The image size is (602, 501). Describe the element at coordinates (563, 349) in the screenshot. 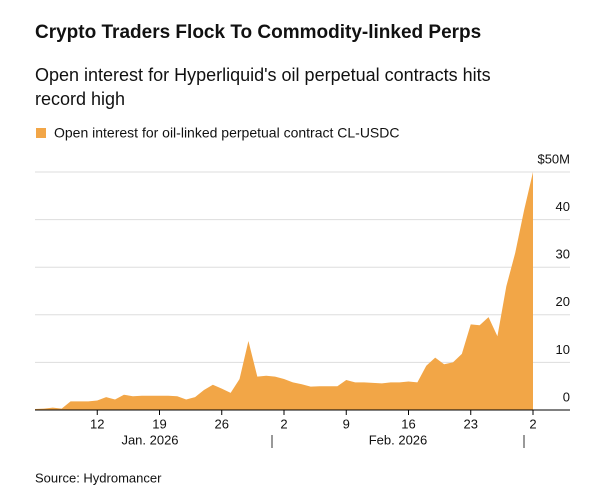

I see `y-tick-label: 10` at that location.